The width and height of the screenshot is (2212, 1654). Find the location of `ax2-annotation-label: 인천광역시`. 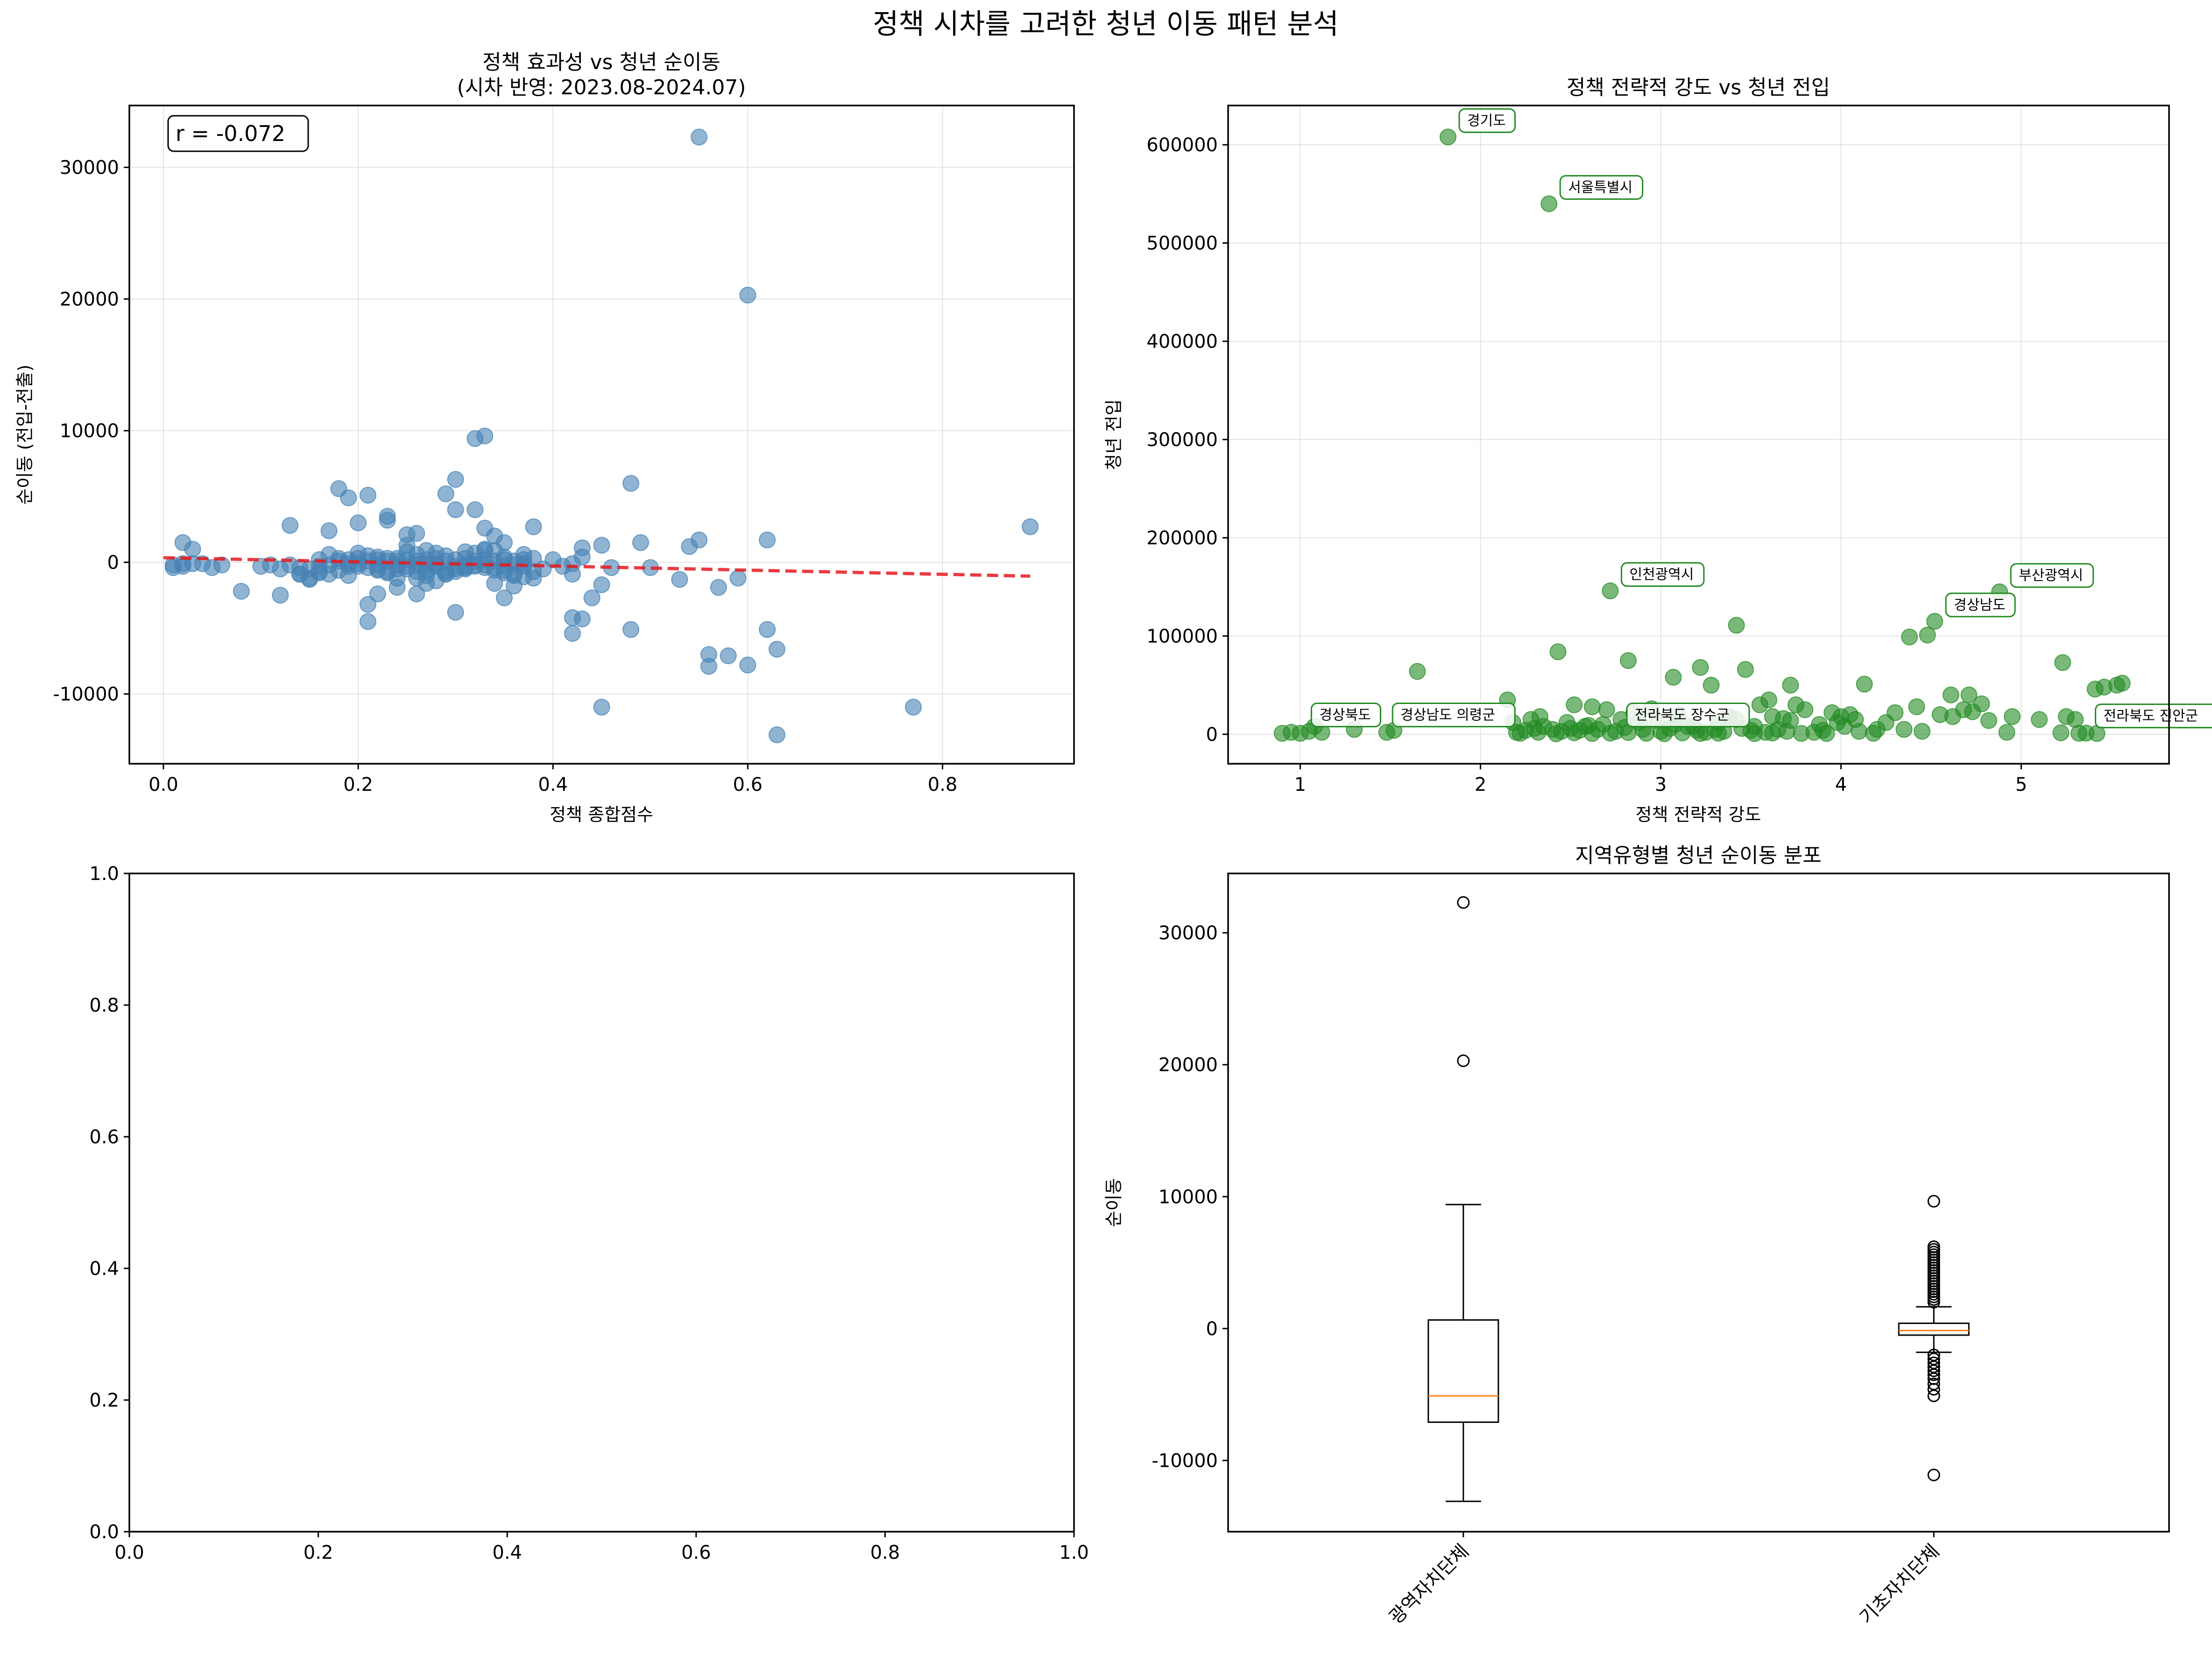

ax2-annotation-label: 인천광역시 is located at coordinates (1662, 575).